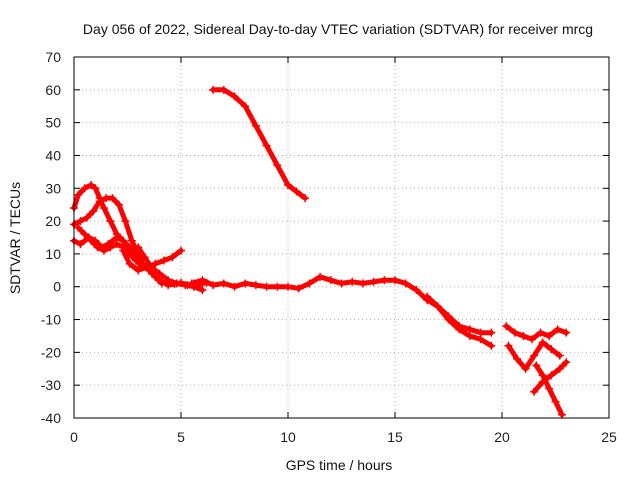 The image size is (640, 480). Describe the element at coordinates (57, 287) in the screenshot. I see `y-tick-label: 0` at that location.